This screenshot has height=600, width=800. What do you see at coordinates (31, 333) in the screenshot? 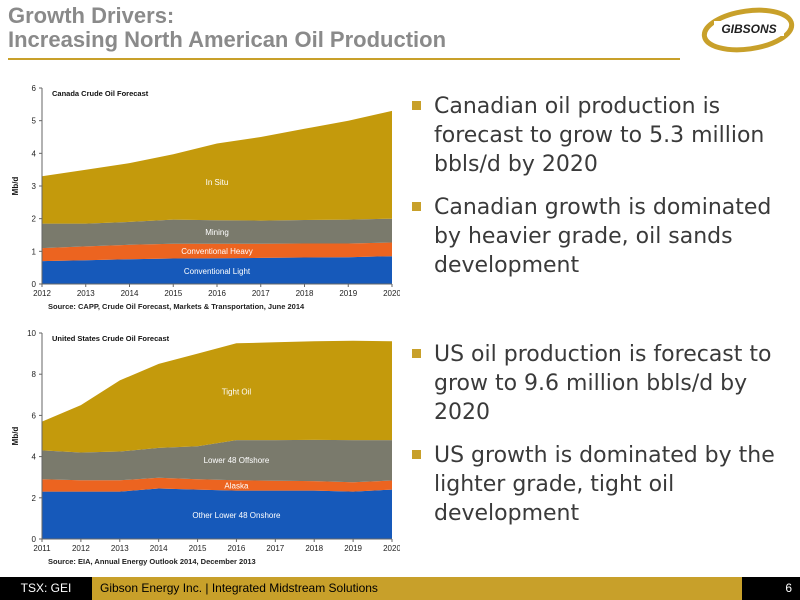
I see `y-tick-label: 10` at bounding box center [31, 333].